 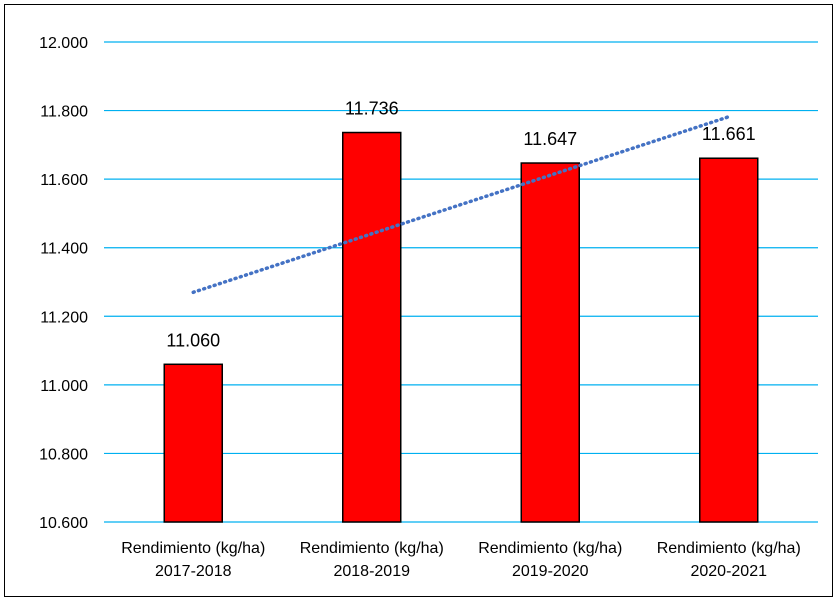 I want to click on y-tick-label: 11.200, so click(x=64, y=317).